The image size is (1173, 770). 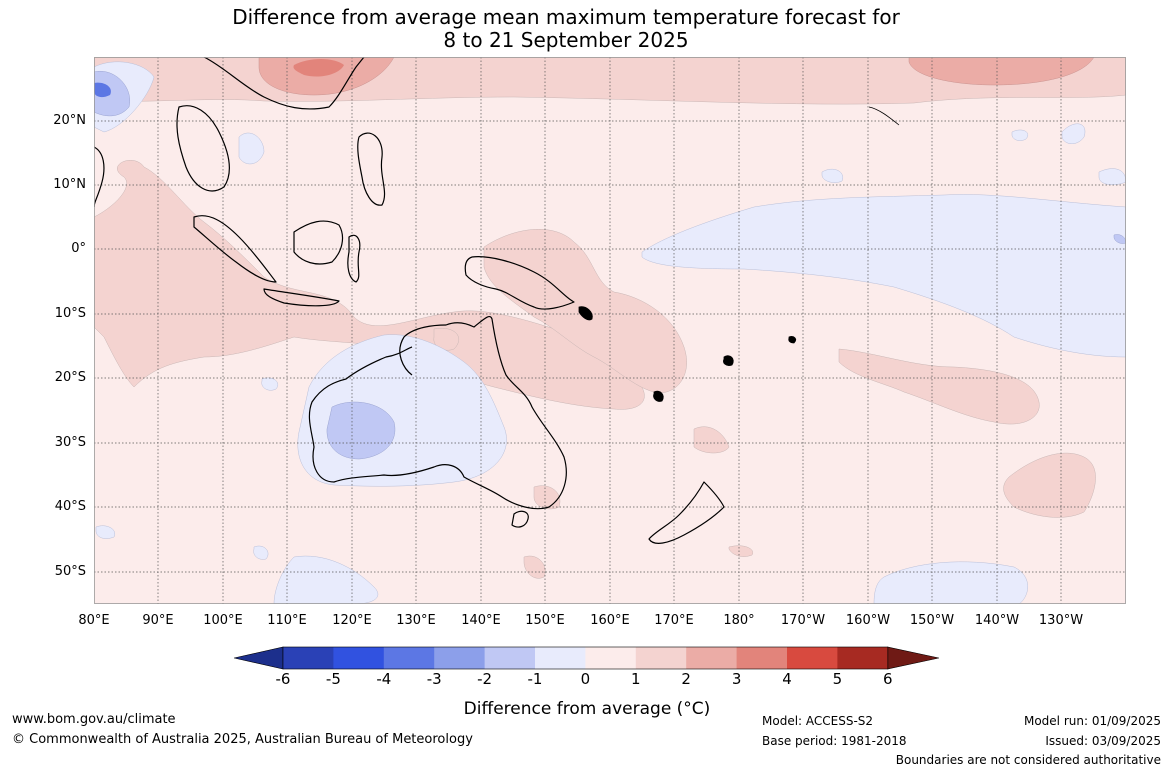 What do you see at coordinates (545, 620) in the screenshot?
I see `longitude-label: 150°E` at bounding box center [545, 620].